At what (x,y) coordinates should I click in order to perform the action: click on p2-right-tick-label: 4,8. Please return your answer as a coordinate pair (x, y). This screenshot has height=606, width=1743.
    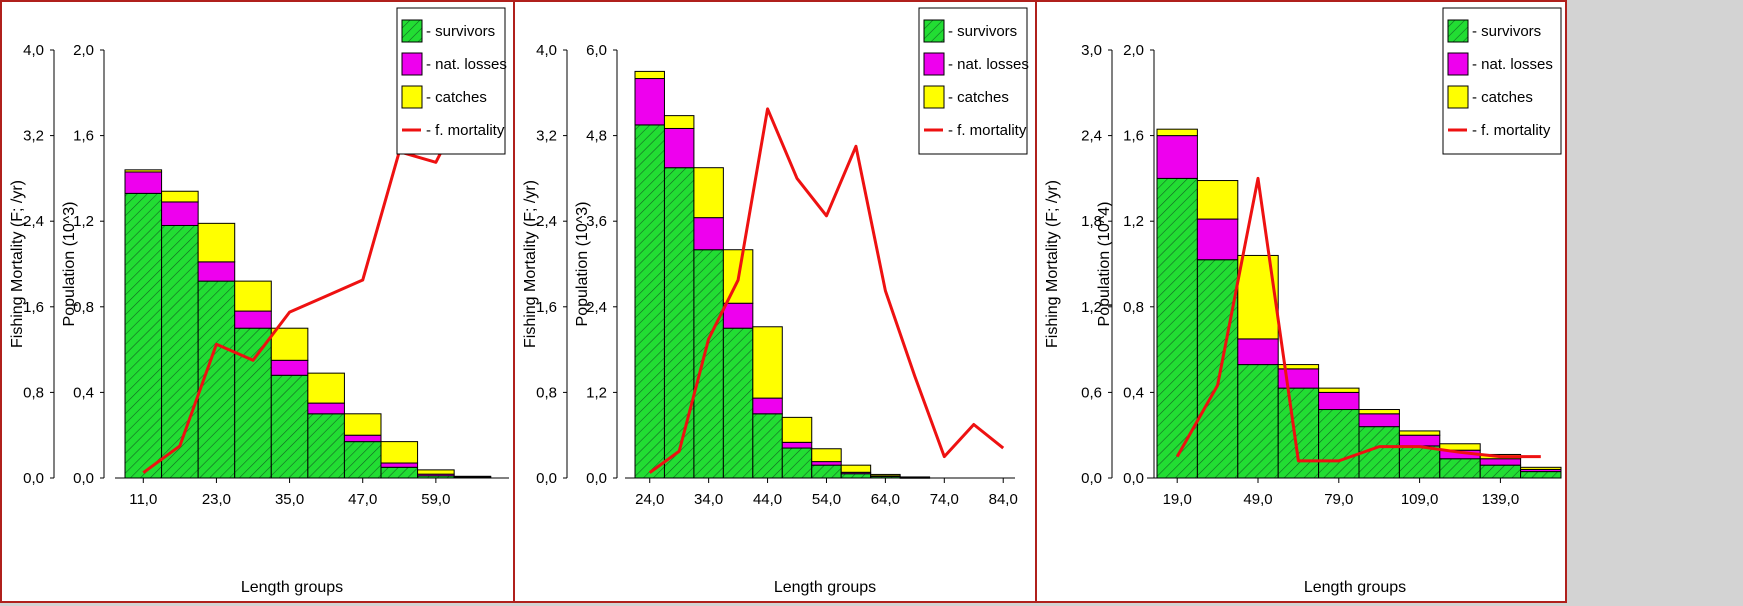
    Looking at the image, I should click on (596, 136).